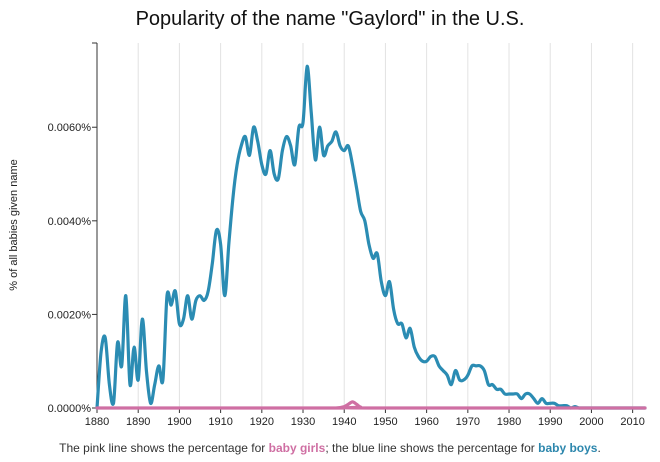  What do you see at coordinates (70, 222) in the screenshot?
I see `y-tick-label: 0.0040%` at bounding box center [70, 222].